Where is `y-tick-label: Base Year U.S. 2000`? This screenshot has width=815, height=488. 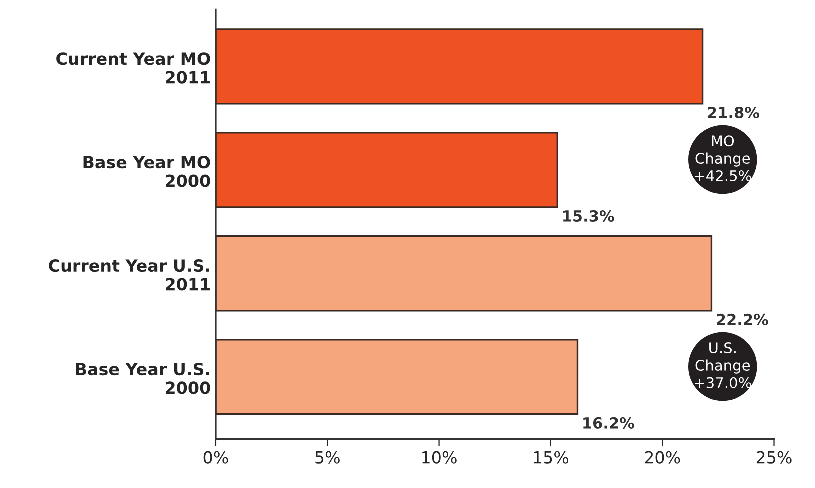 y-tick-label: Base Year U.S. 2000 is located at coordinates (143, 378).